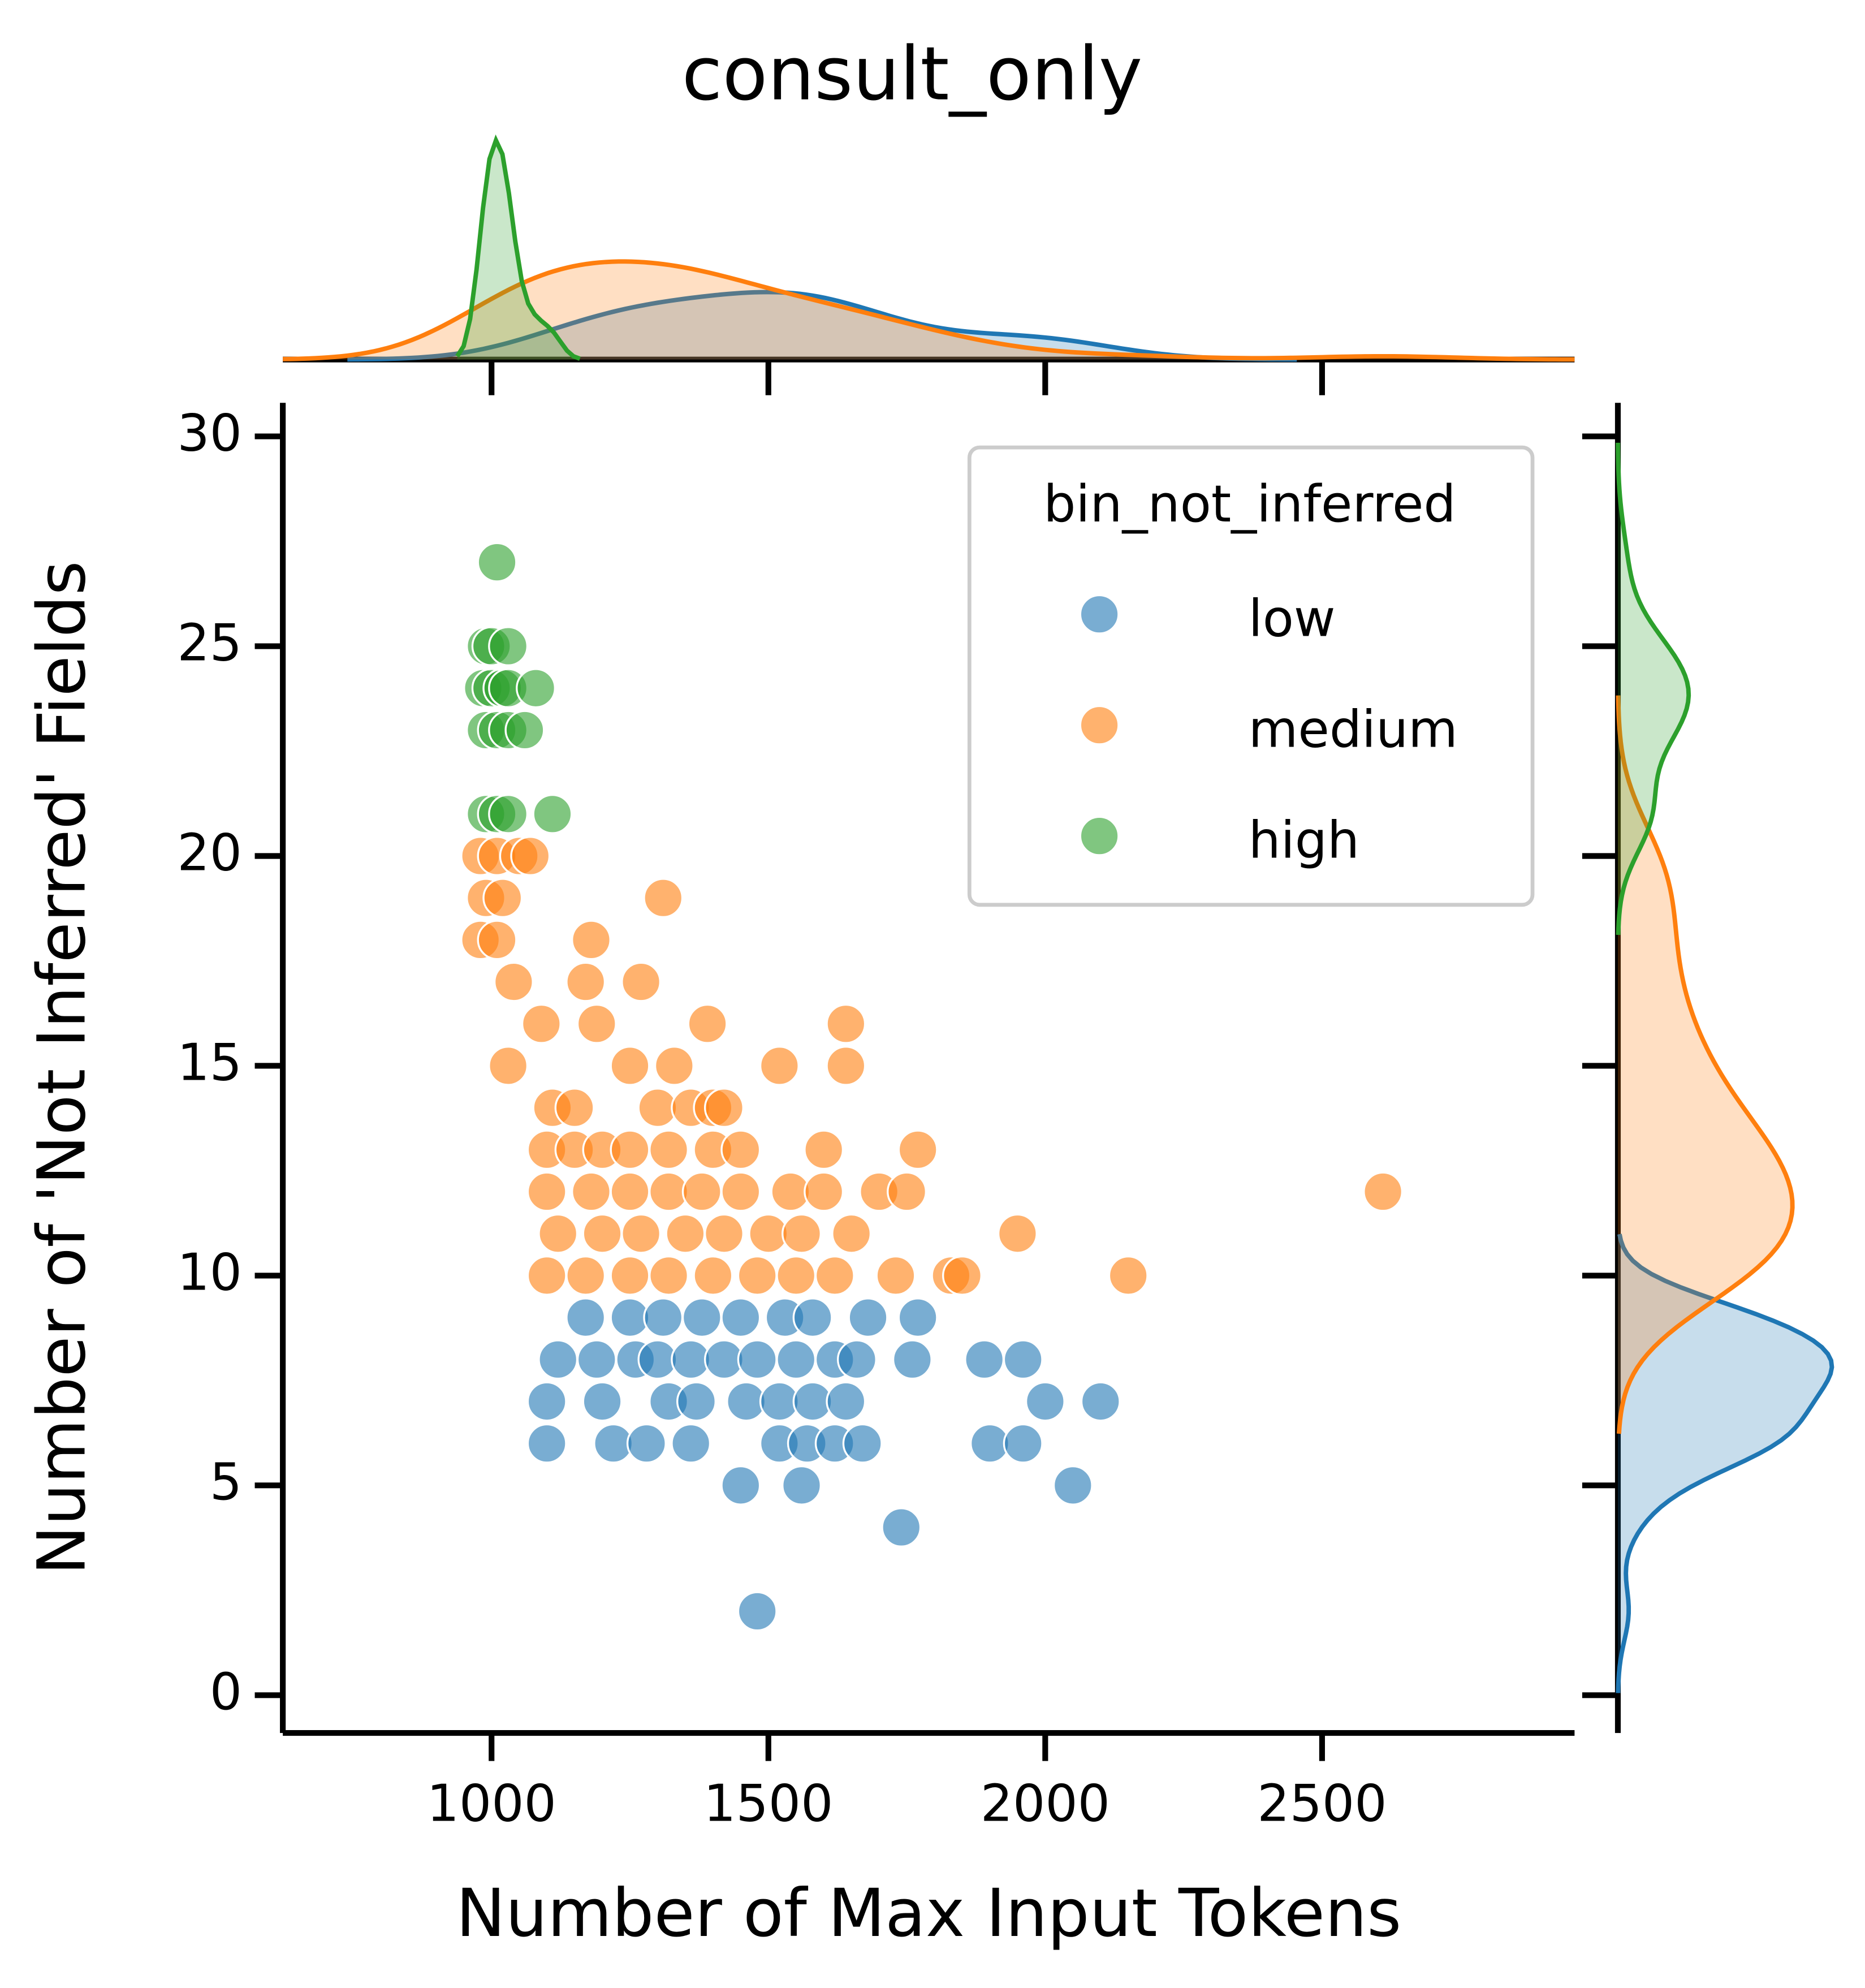 The height and width of the screenshot is (1988, 1865). I want to click on legend-box, so click(1251, 676).